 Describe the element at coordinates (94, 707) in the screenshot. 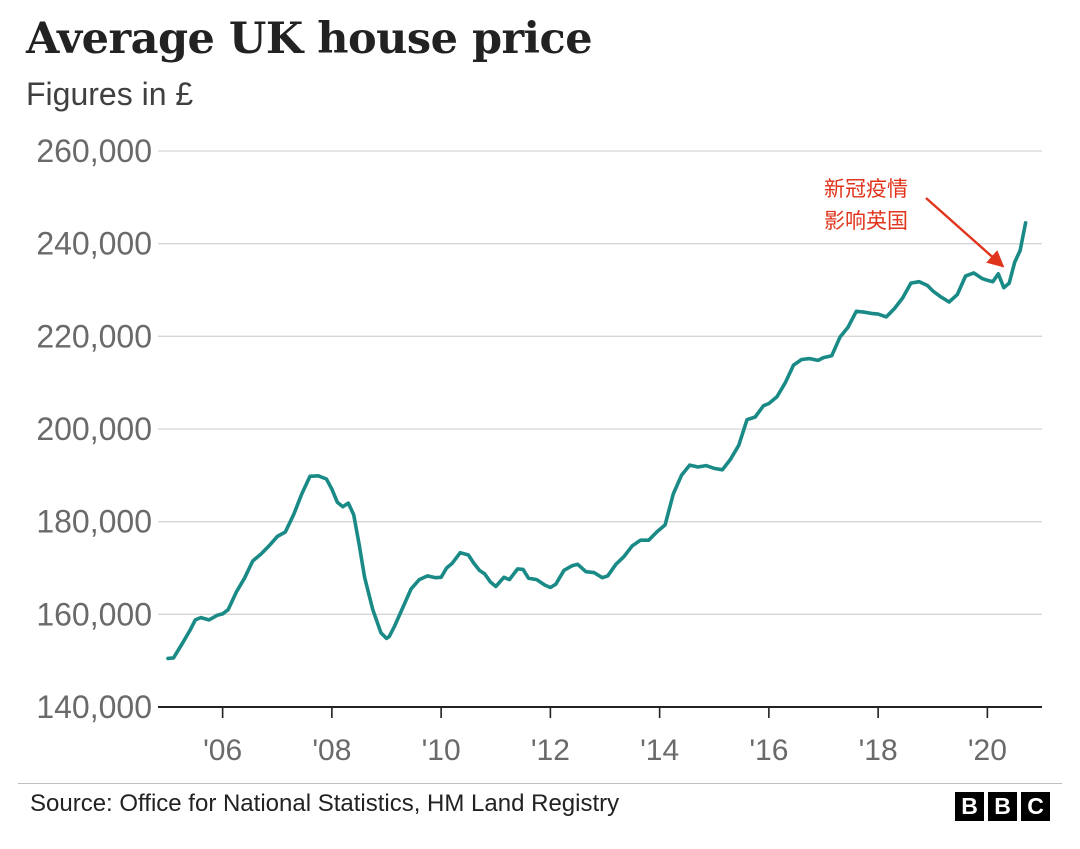

I see `y-tick-label: 140,000` at that location.